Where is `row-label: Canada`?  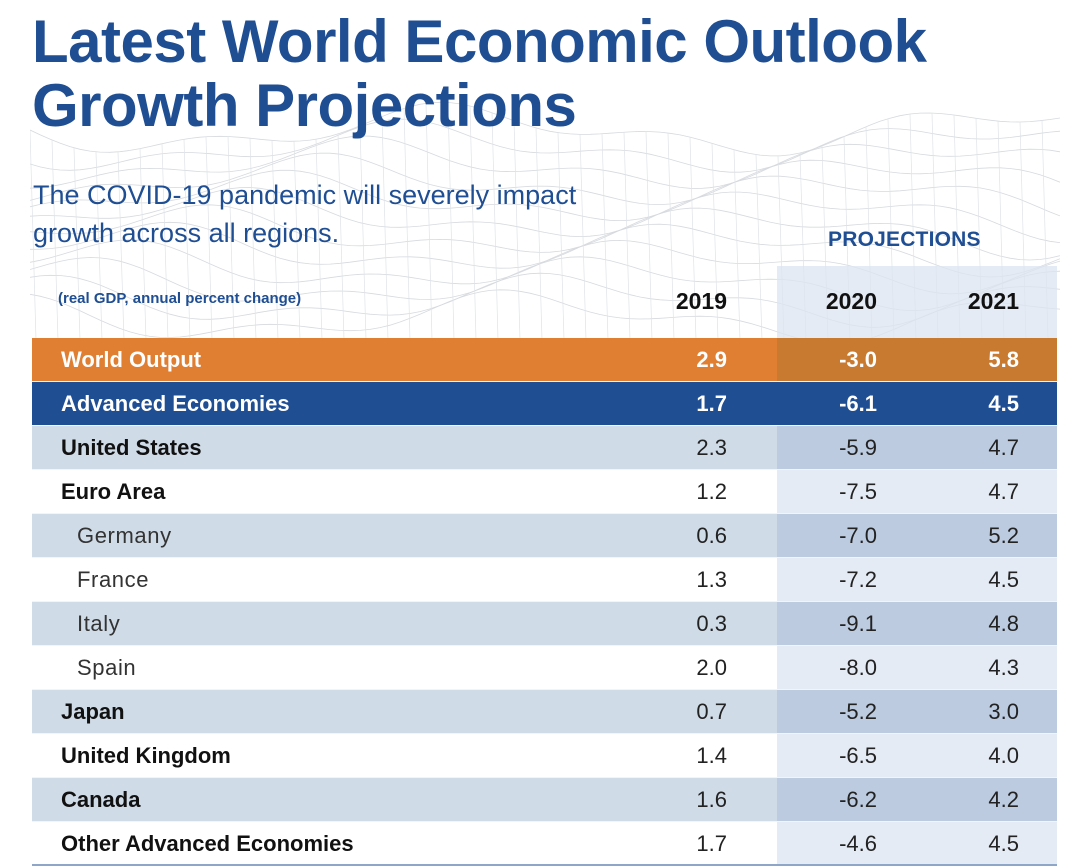
row-label: Canada is located at coordinates (101, 799).